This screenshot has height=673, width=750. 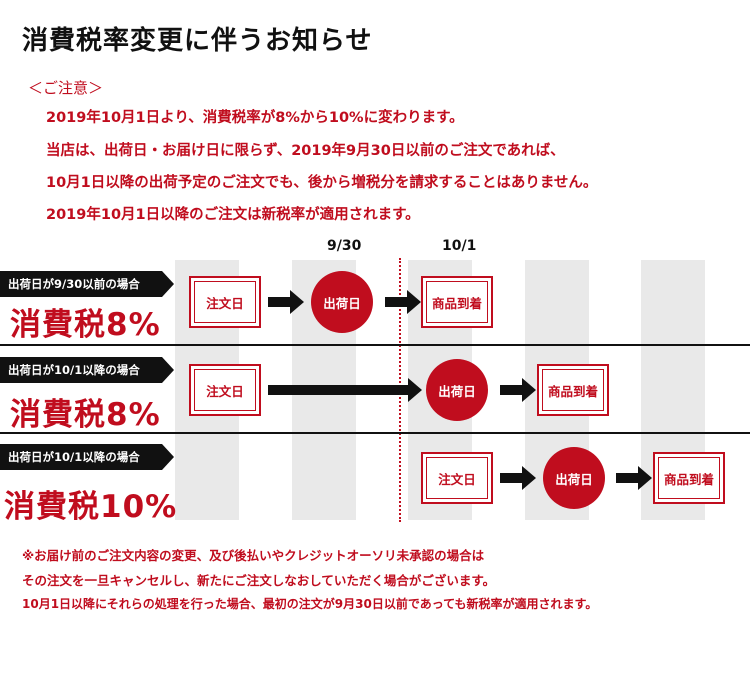 What do you see at coordinates (344, 246) in the screenshot?
I see `date-label-sep30: 9/30` at bounding box center [344, 246].